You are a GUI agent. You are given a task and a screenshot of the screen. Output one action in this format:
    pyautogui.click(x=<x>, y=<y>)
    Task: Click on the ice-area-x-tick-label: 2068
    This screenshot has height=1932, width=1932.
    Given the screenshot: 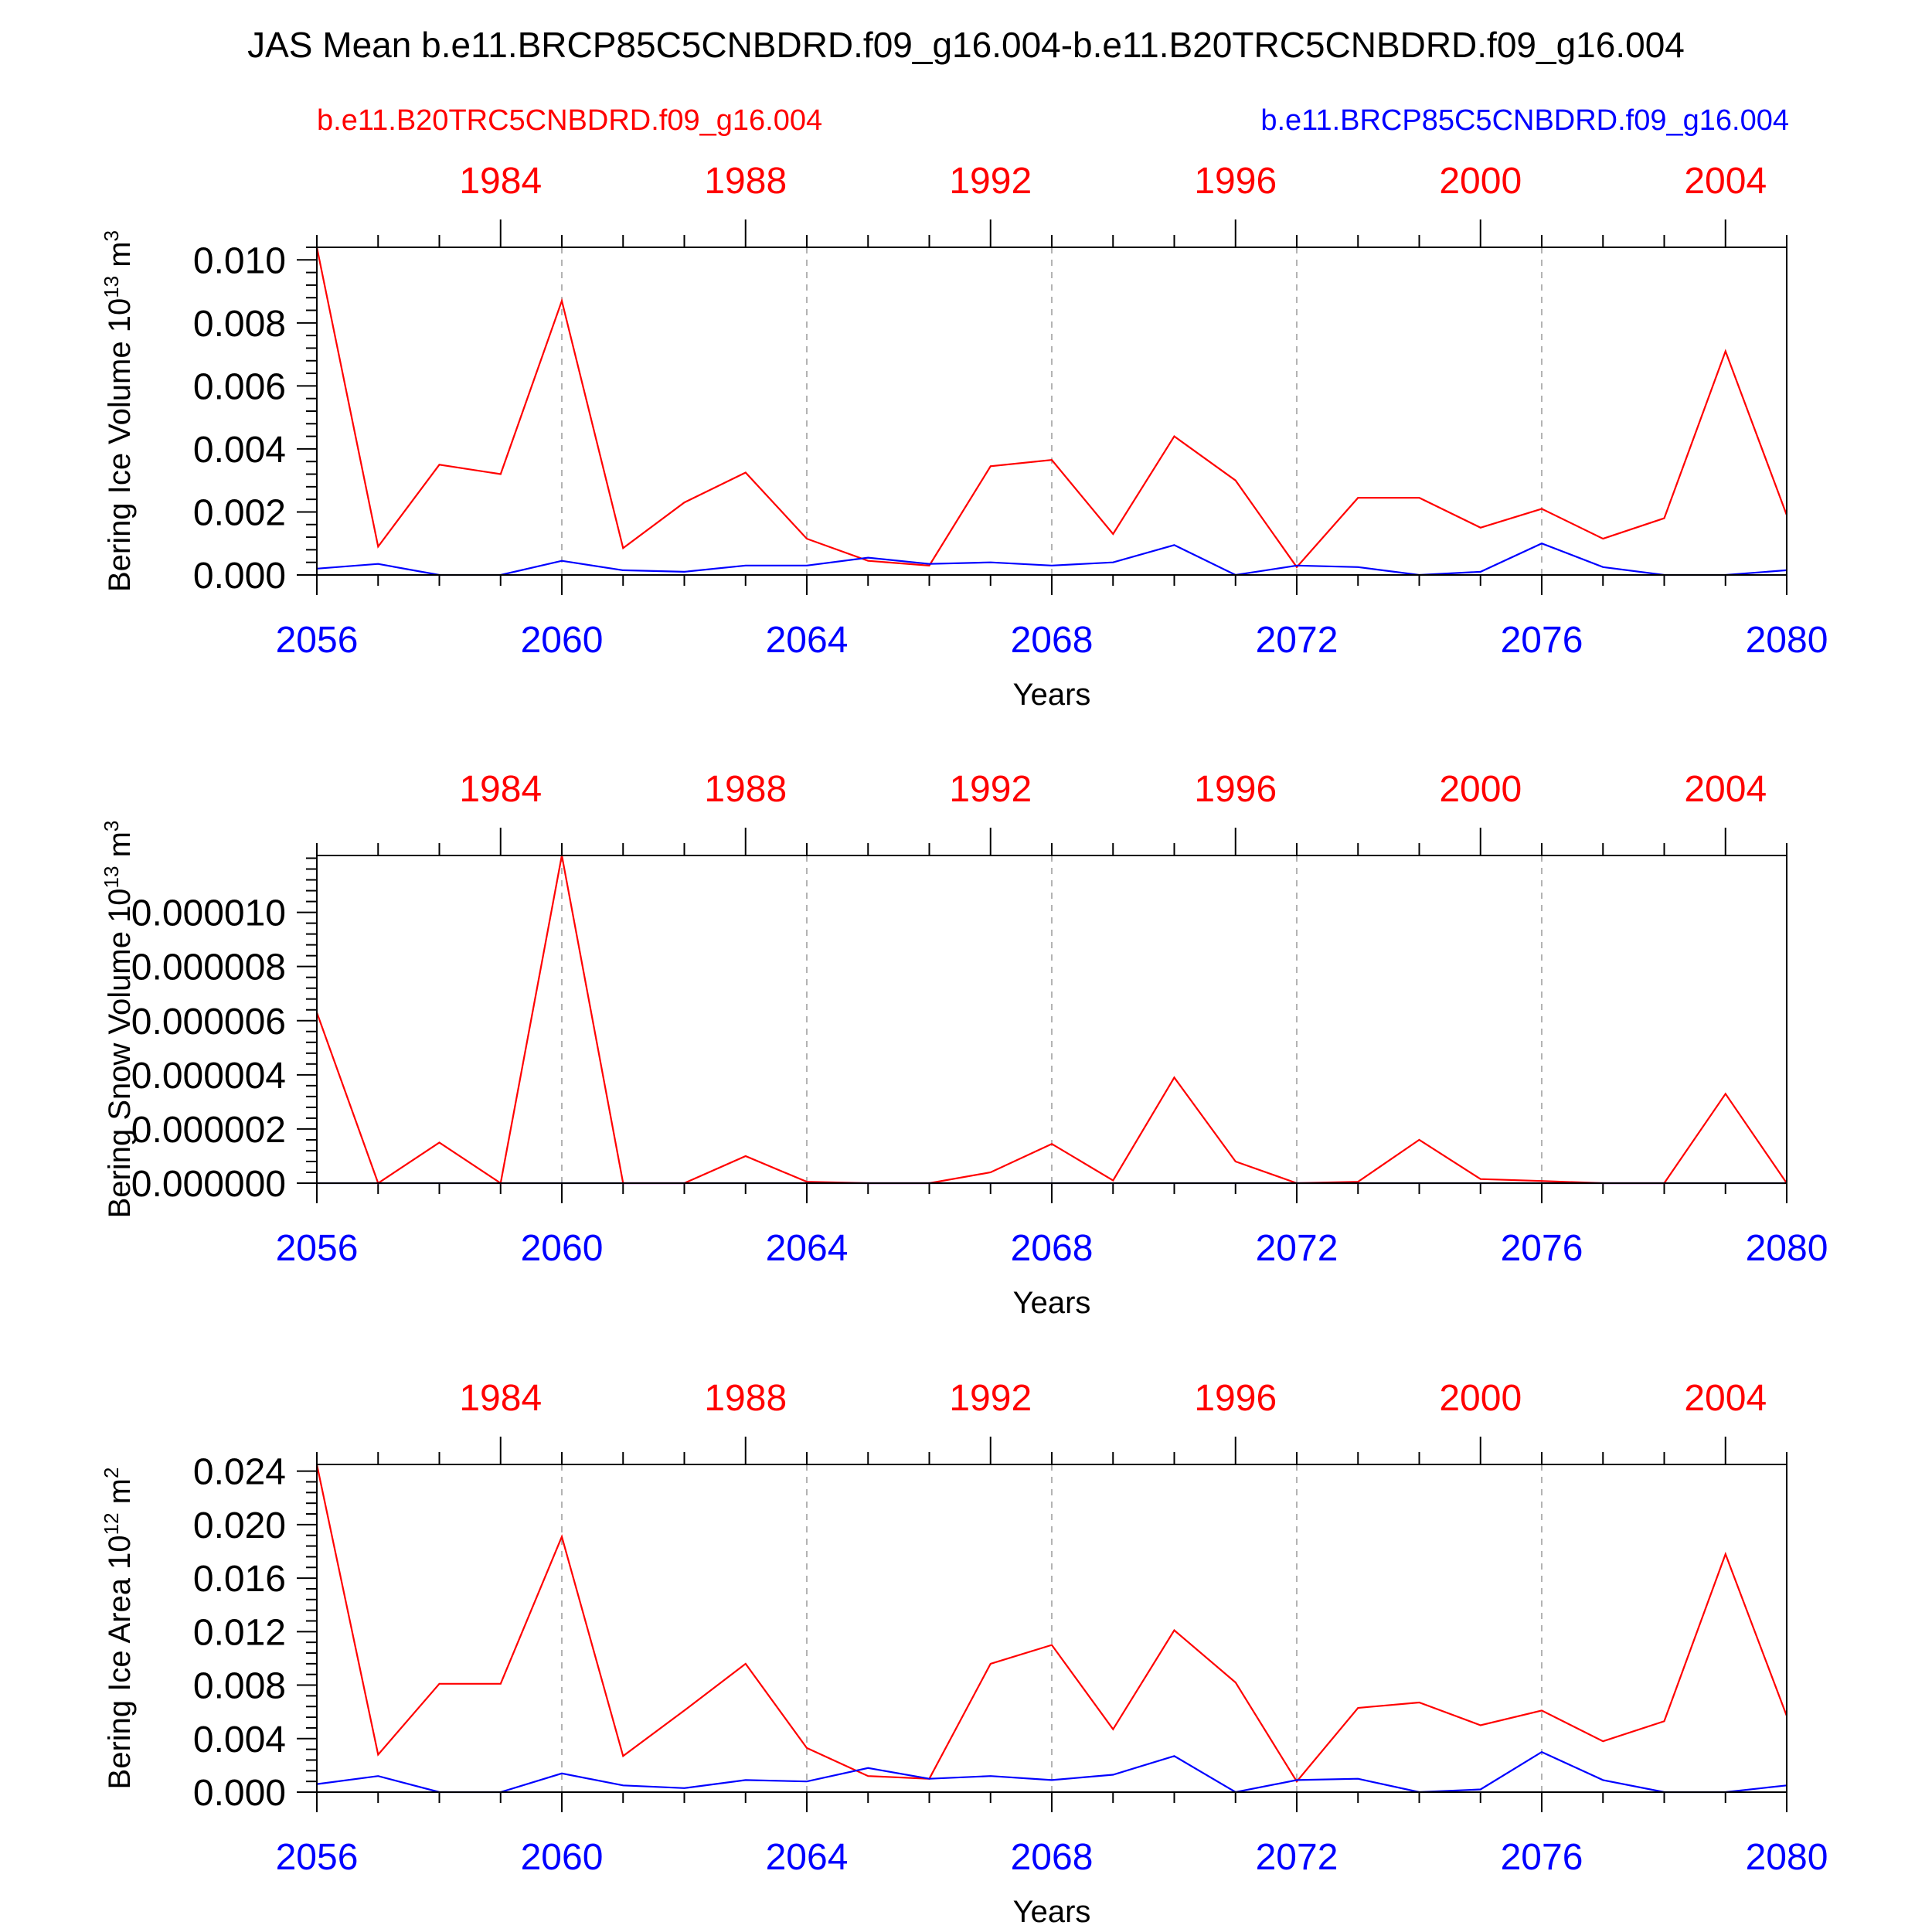 What is the action you would take?
    pyautogui.click(x=1052, y=1857)
    